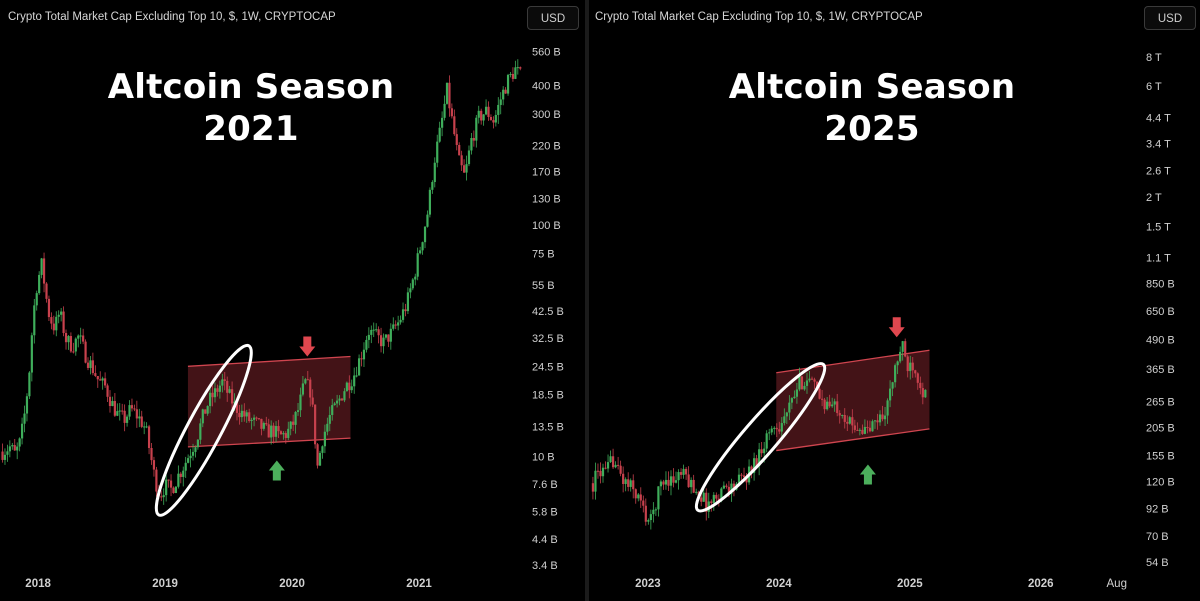 The width and height of the screenshot is (1200, 601). Describe the element at coordinates (872, 87) in the screenshot. I see `heading-line-1: Altcoin Season` at that location.